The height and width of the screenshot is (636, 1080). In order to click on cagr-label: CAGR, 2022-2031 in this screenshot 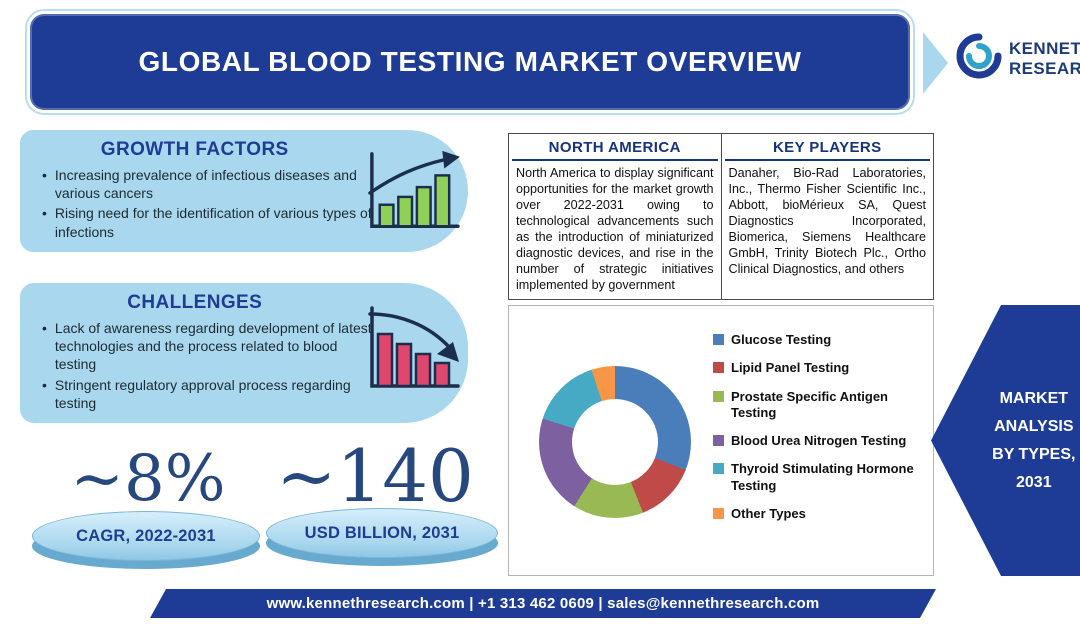, I will do `click(146, 535)`.